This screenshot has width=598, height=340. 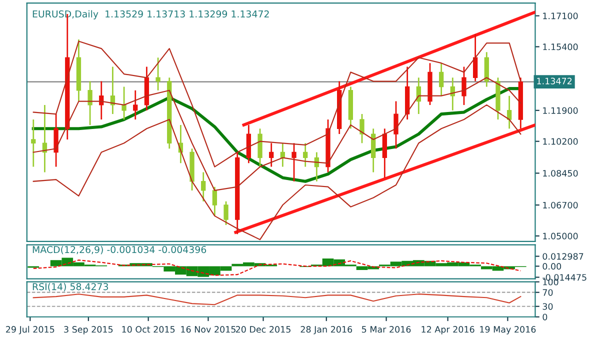 I want to click on y-tick-label: 30, so click(x=547, y=306).